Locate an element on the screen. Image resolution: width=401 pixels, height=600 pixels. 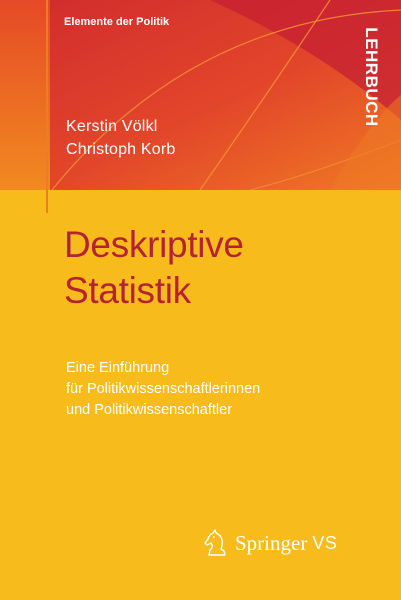
textbook-badge: LEHRBUCH is located at coordinates (371, 77).